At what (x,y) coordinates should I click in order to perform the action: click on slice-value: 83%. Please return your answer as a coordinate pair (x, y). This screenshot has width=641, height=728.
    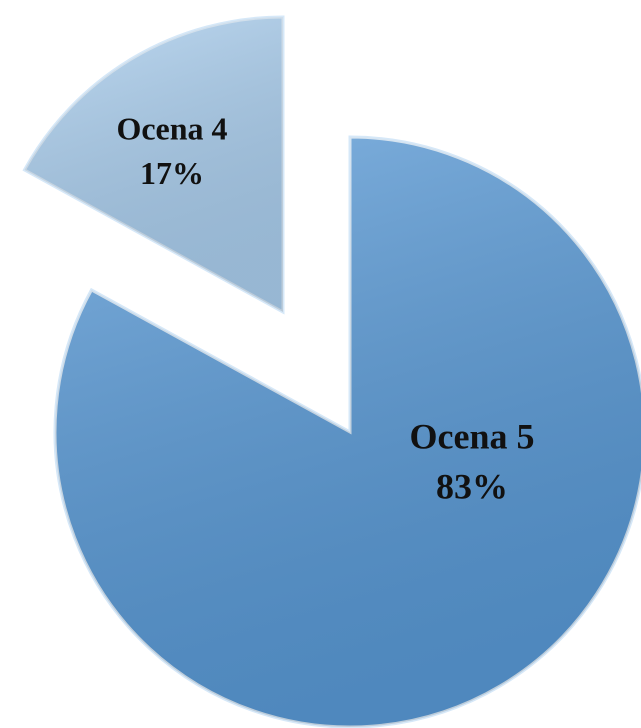
    Looking at the image, I should click on (472, 487).